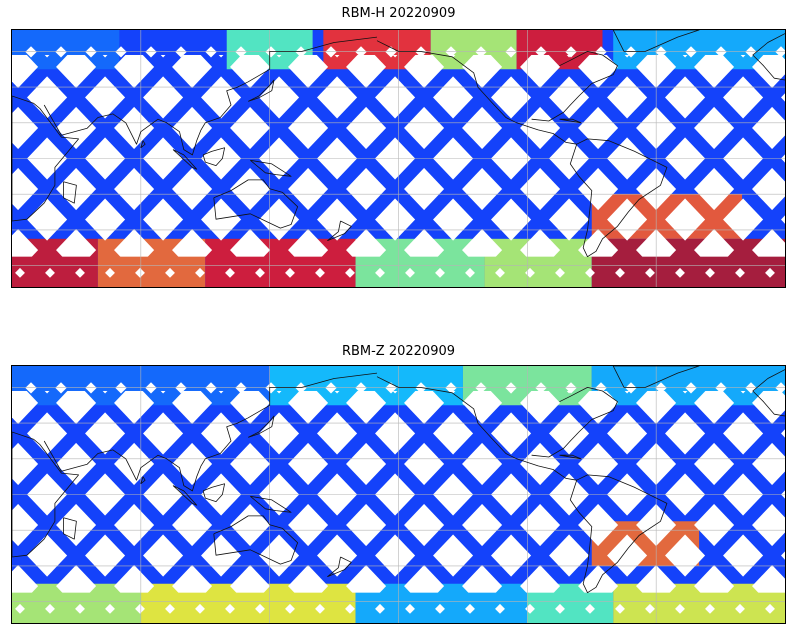 Image resolution: width=794 pixels, height=633 pixels. Describe the element at coordinates (398, 13) in the screenshot. I see `map-title-rbm-h: RBM-H 20220909` at that location.